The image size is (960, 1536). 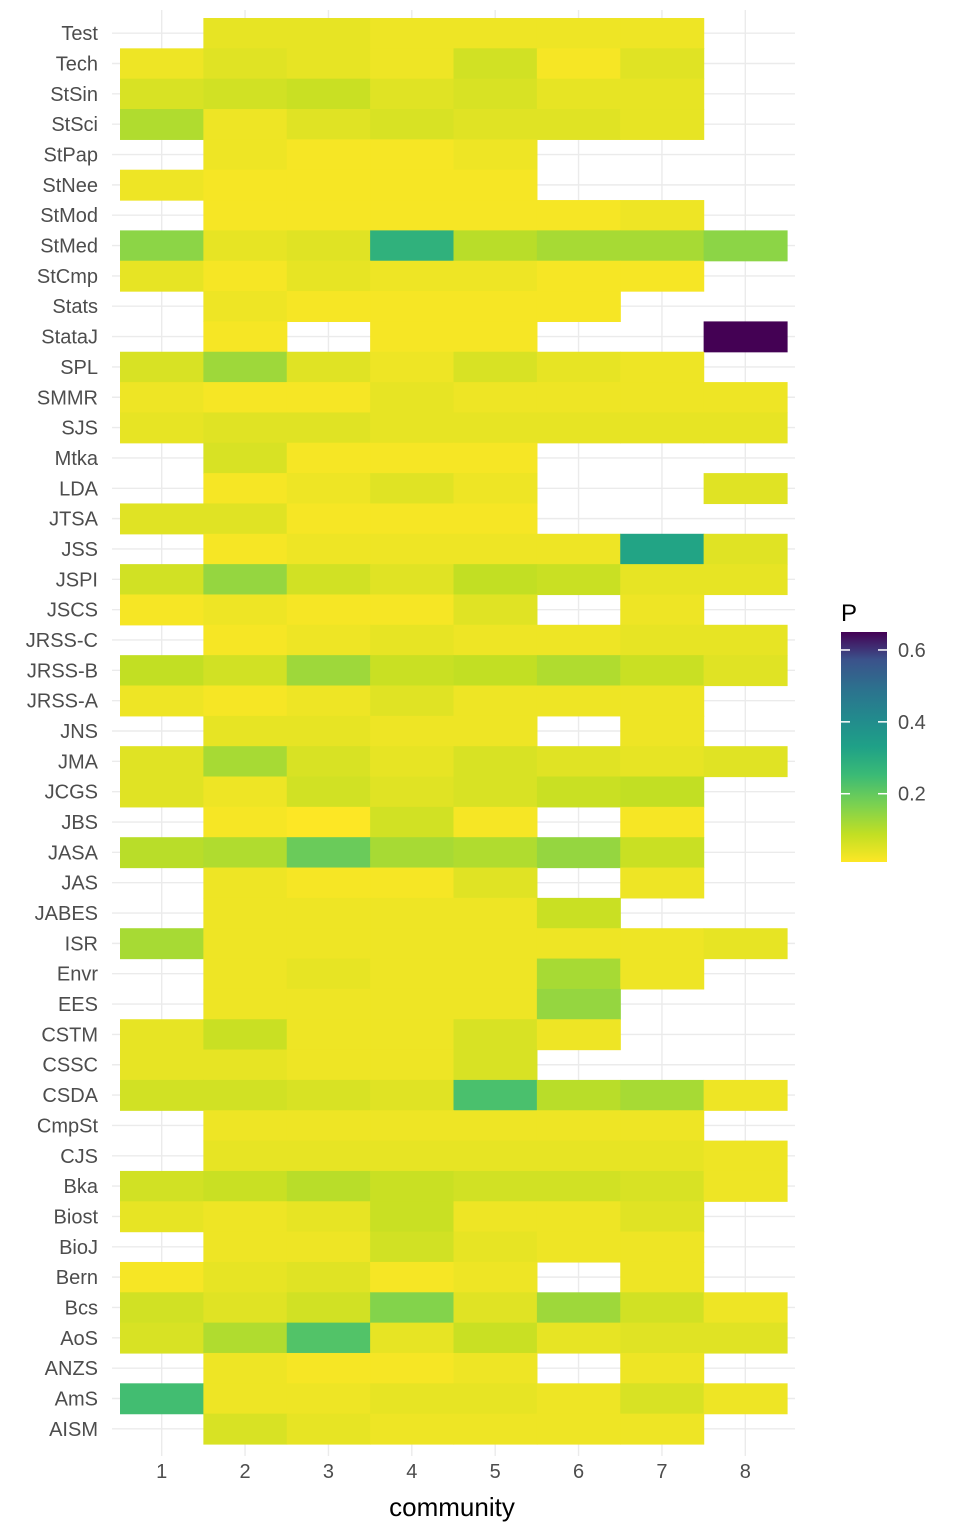 I want to click on y-tick-label: Test, so click(x=79, y=34).